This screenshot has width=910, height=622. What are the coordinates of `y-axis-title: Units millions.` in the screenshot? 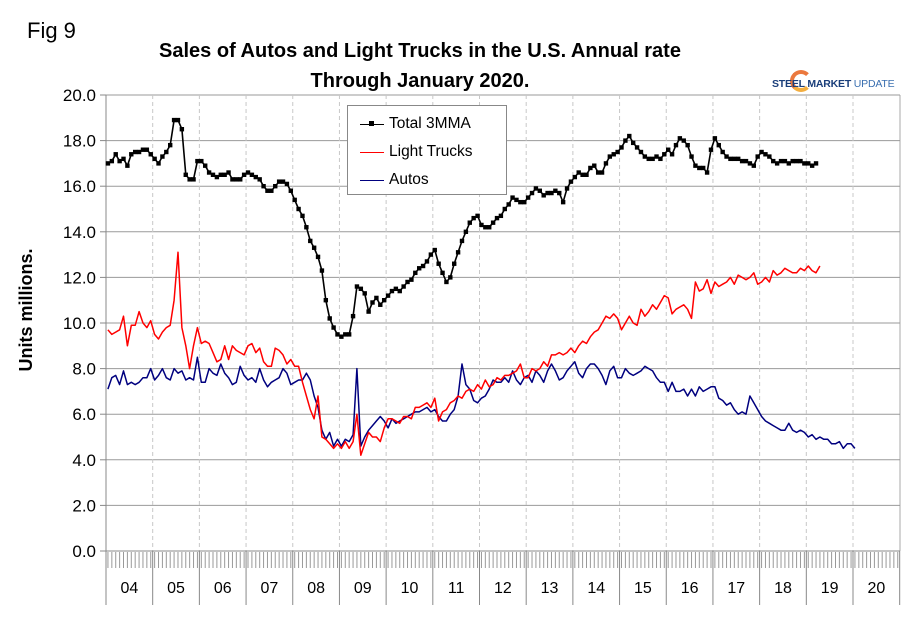 It's located at (26, 309).